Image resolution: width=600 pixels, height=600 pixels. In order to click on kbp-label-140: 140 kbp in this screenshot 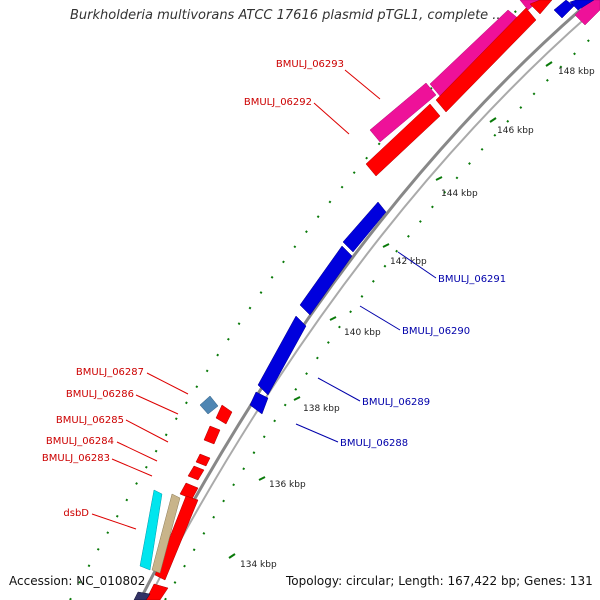, I will do `click(362, 333)`.